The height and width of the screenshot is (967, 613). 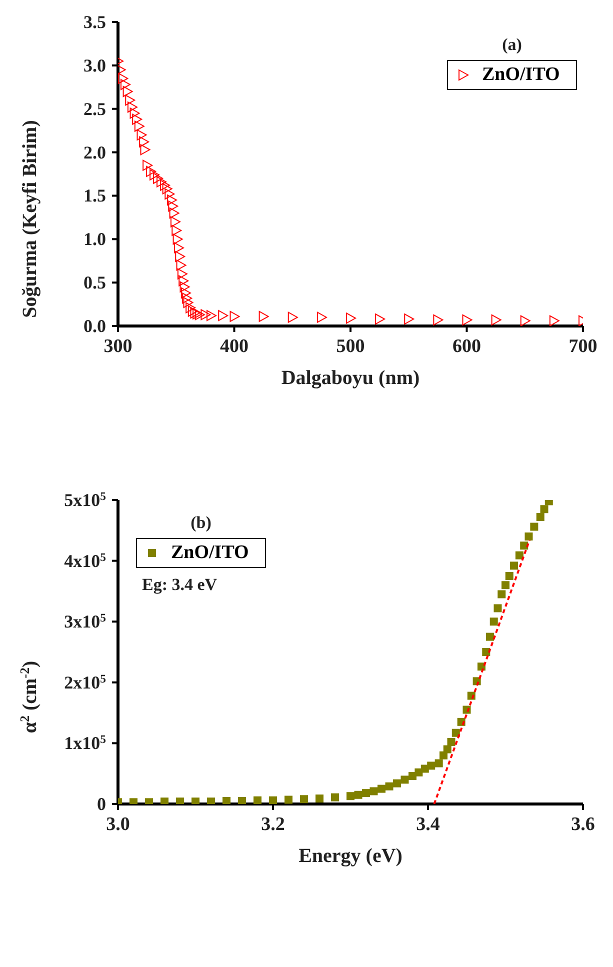 What do you see at coordinates (85, 560) in the screenshot?
I see `y-tick-label: 4x10$^{5}$` at bounding box center [85, 560].